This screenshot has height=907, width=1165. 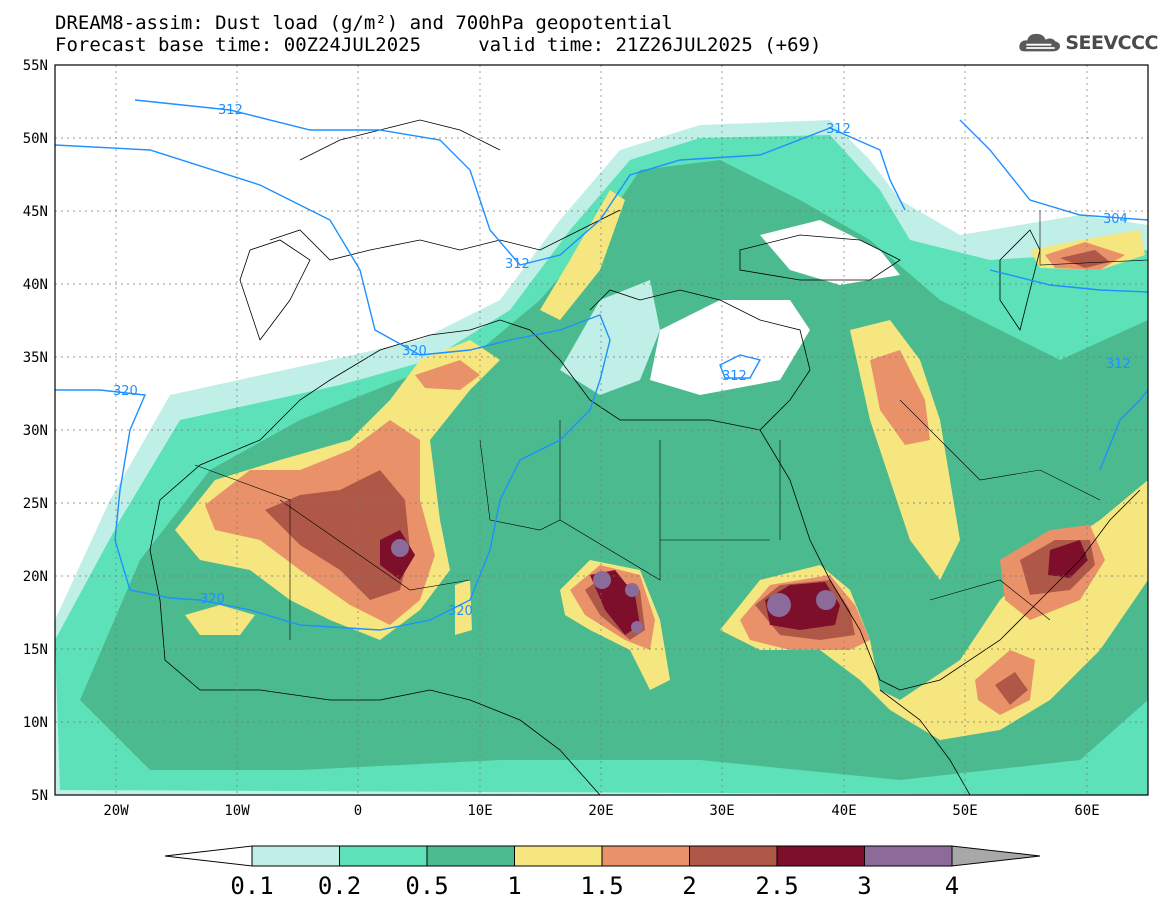 What do you see at coordinates (721, 811) in the screenshot?
I see `lon-tick-label: 30E` at bounding box center [721, 811].